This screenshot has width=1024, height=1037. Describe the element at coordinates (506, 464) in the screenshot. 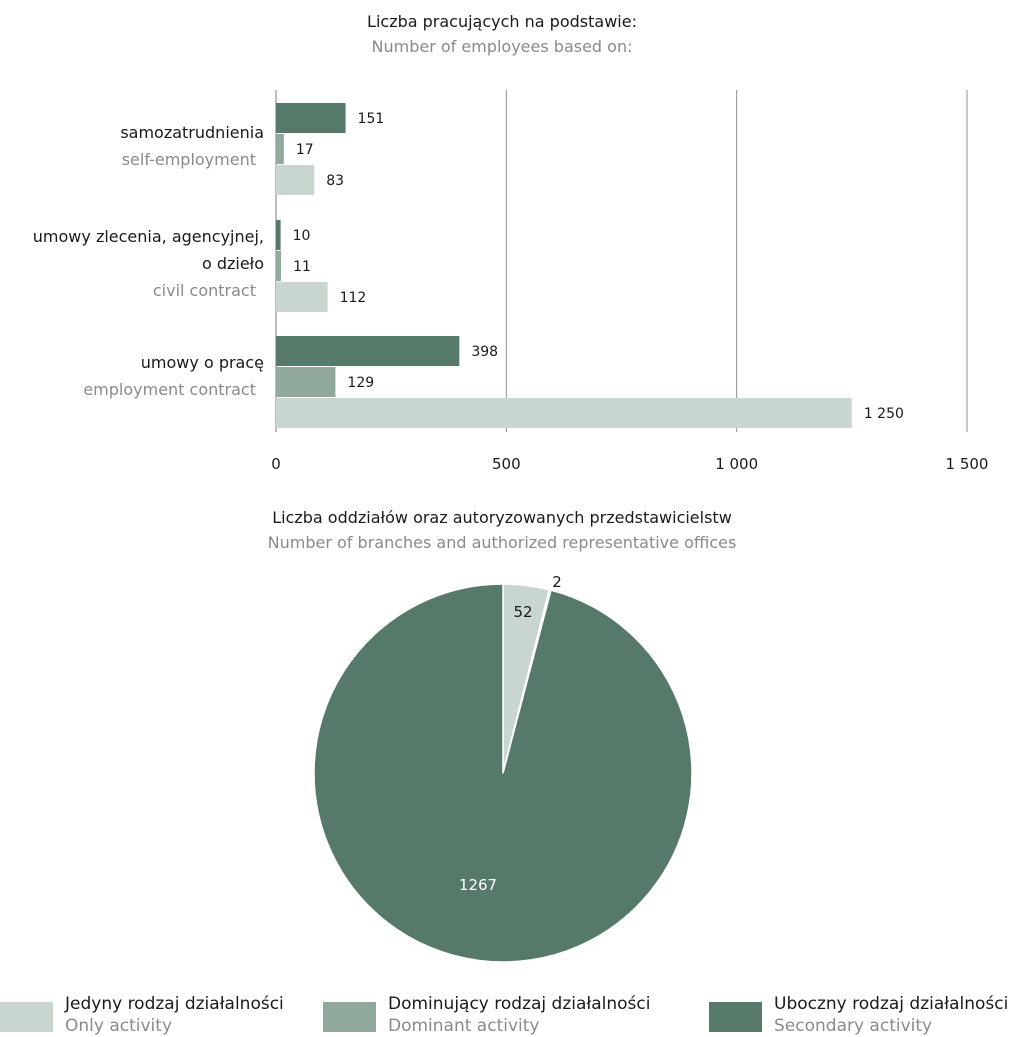

I see `x-tick-label: 500` at that location.